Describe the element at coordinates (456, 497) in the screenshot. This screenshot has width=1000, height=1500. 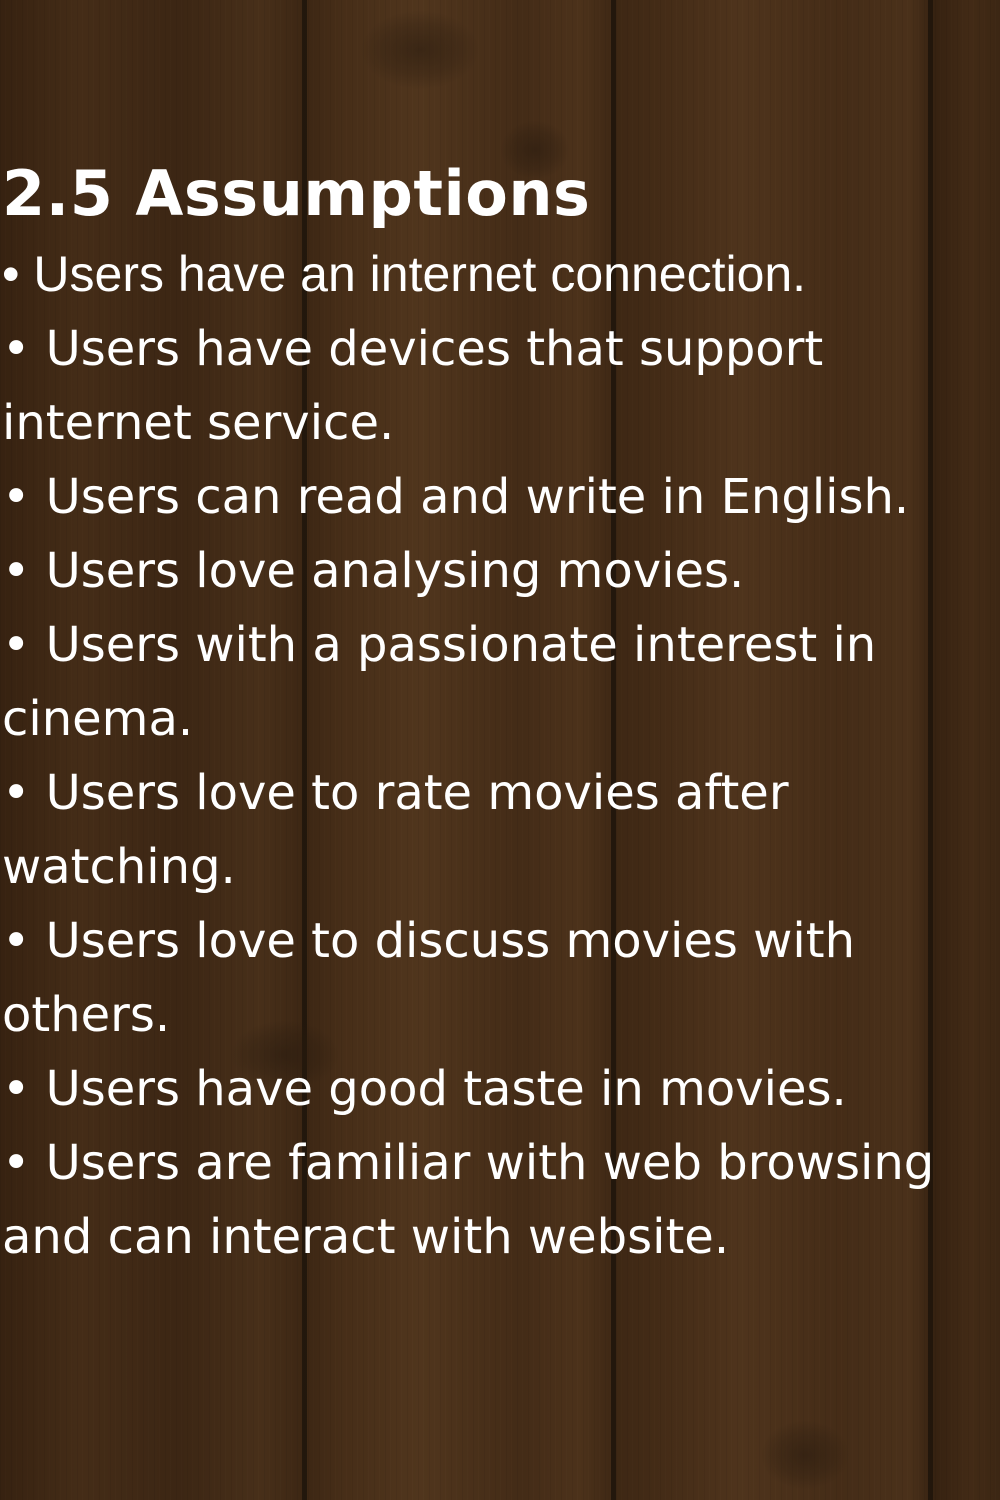
I see `assumption-item: • Users can read and write in English.` at that location.